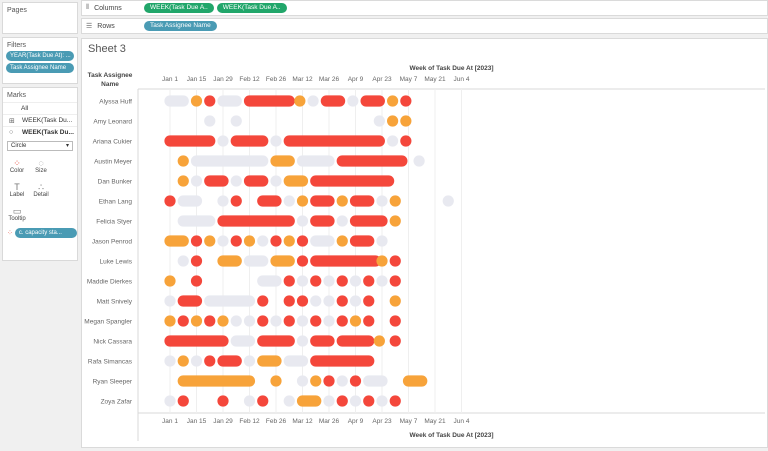 This screenshot has height=451, width=768. I want to click on tick-label-bottom: Mar 12, so click(302, 421).